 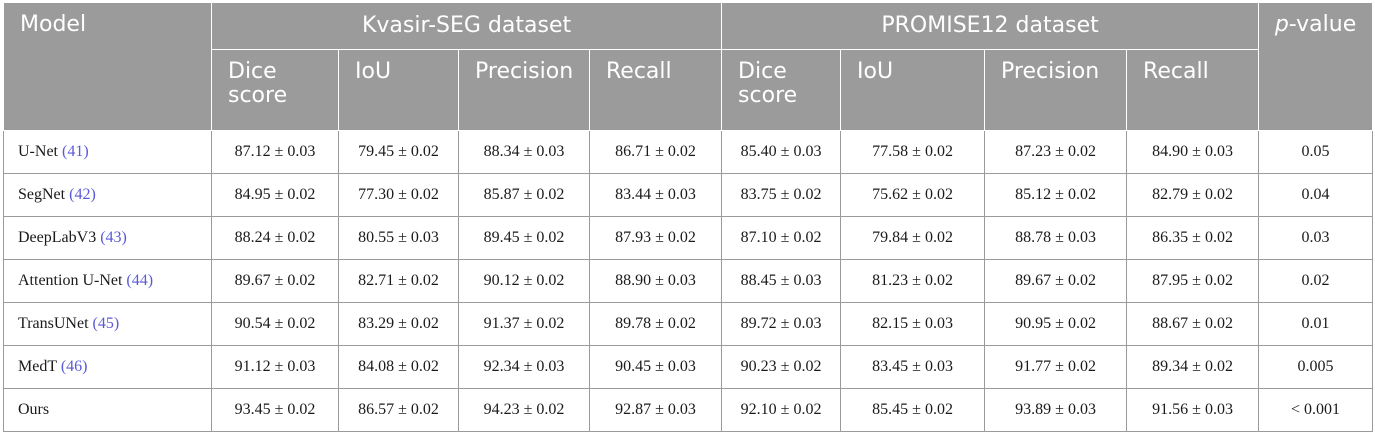 What do you see at coordinates (781, 367) in the screenshot?
I see `promise-dice-cell: 90.23 ± 0.02` at bounding box center [781, 367].